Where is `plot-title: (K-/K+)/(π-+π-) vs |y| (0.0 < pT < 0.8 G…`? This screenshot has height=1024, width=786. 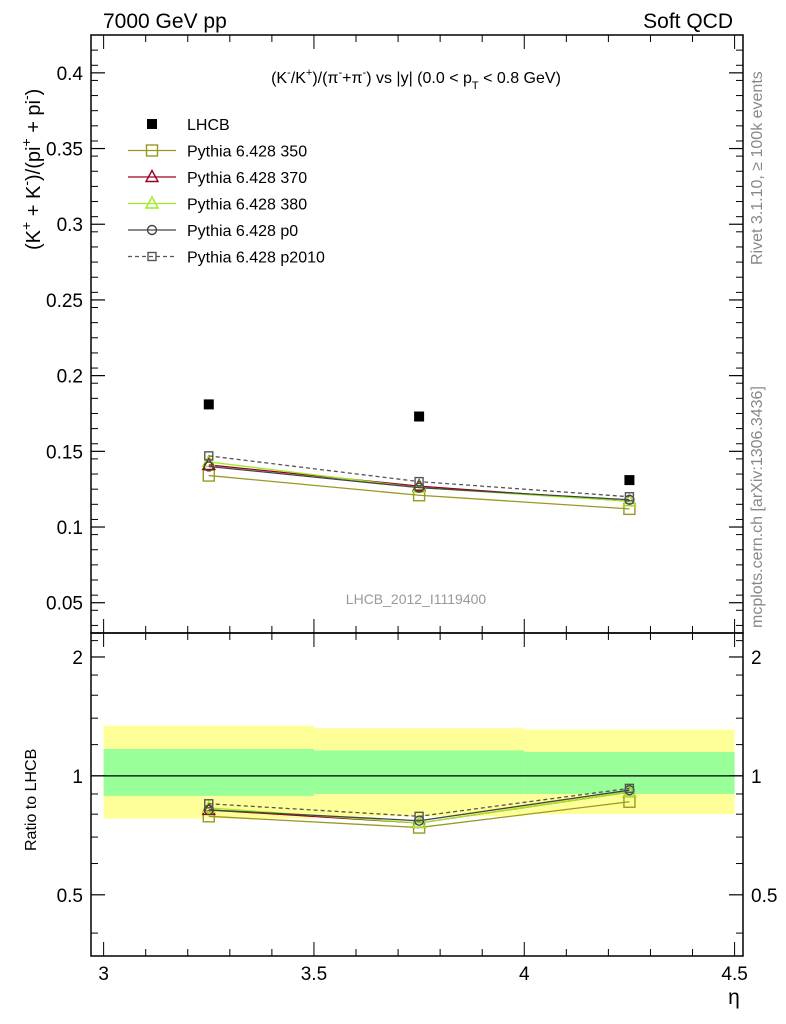
plot-title: (K-/K+)/(π-+π-) vs |y| (0.0 < pT < 0.8 G… is located at coordinates (416, 79).